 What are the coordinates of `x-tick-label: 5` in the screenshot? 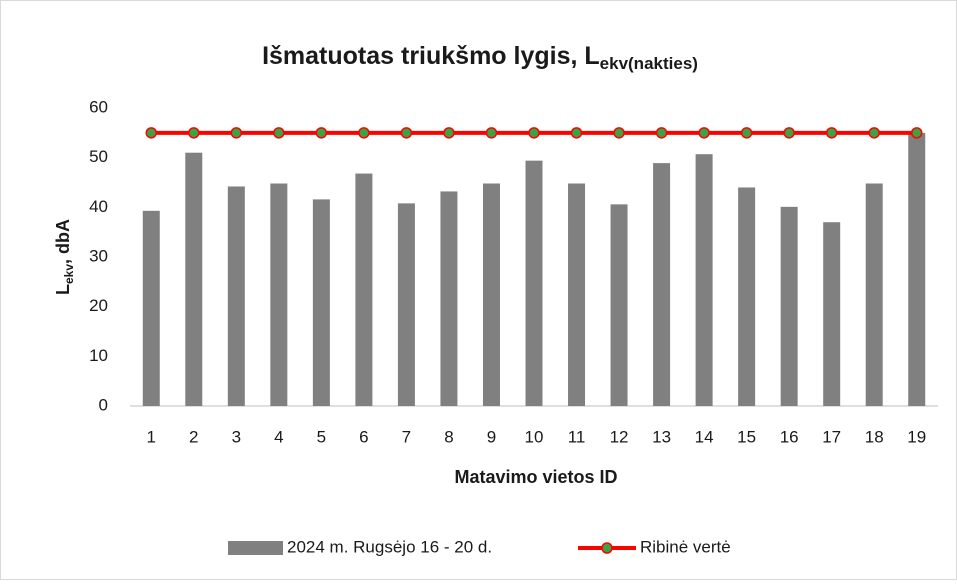 It's located at (321, 436).